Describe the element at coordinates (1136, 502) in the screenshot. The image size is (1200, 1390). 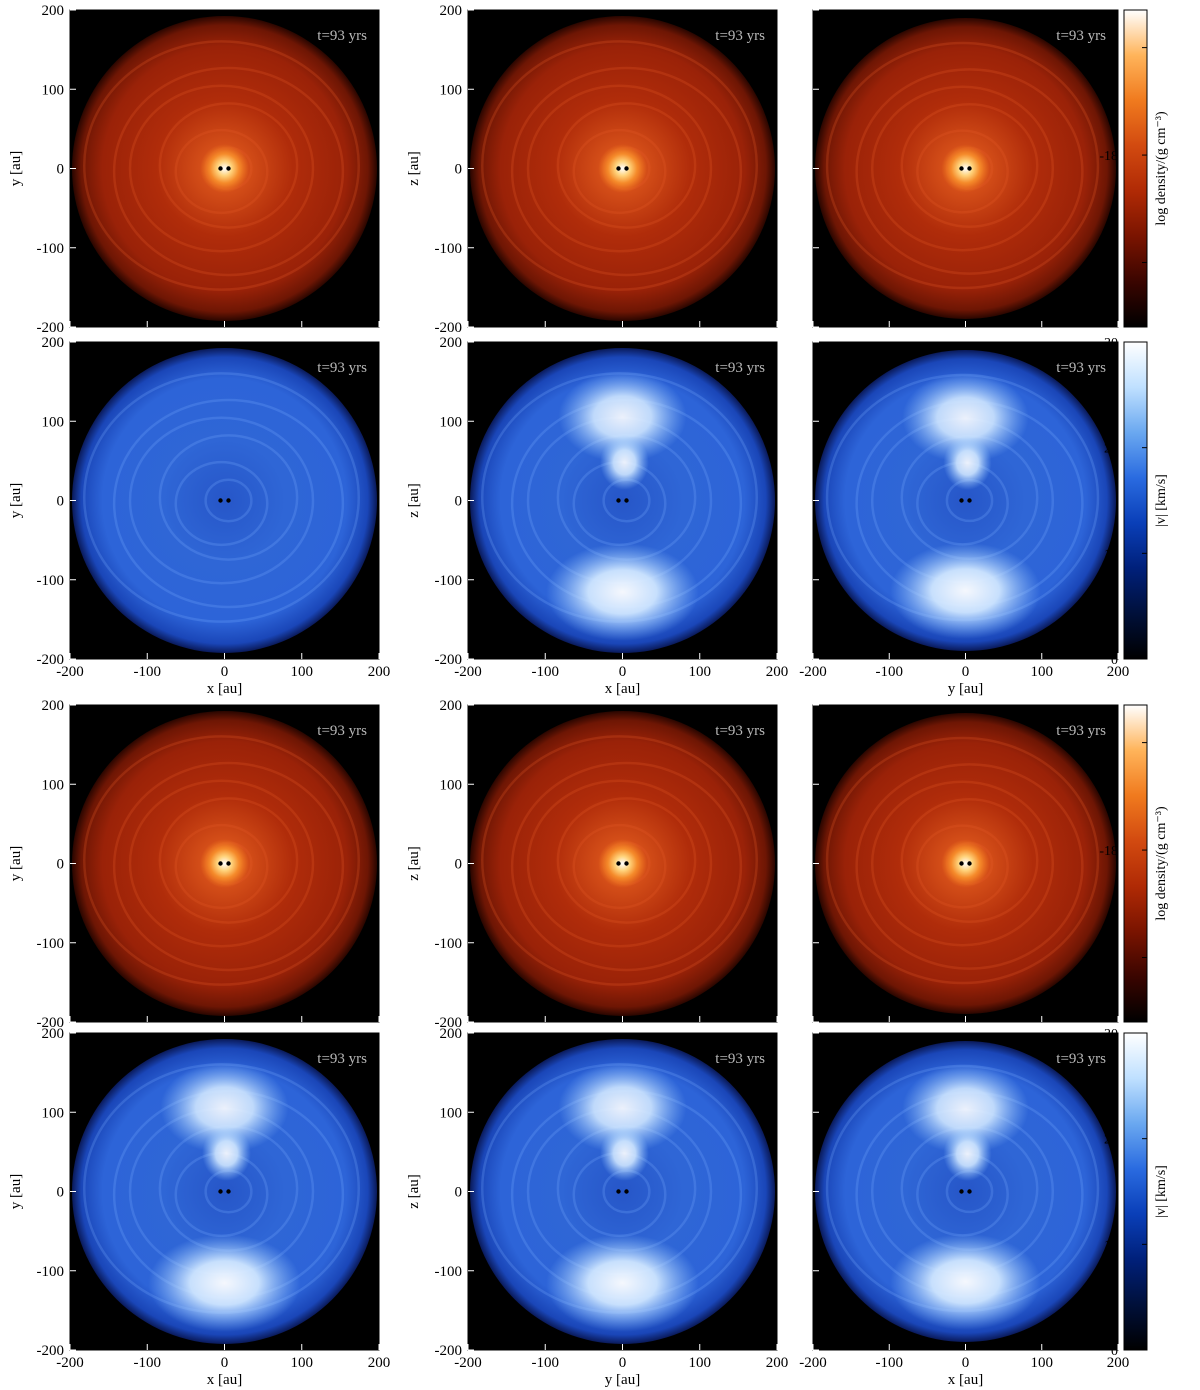
I see `velocity-colorbar: 30 20 10 0 |v| [km/s]` at that location.